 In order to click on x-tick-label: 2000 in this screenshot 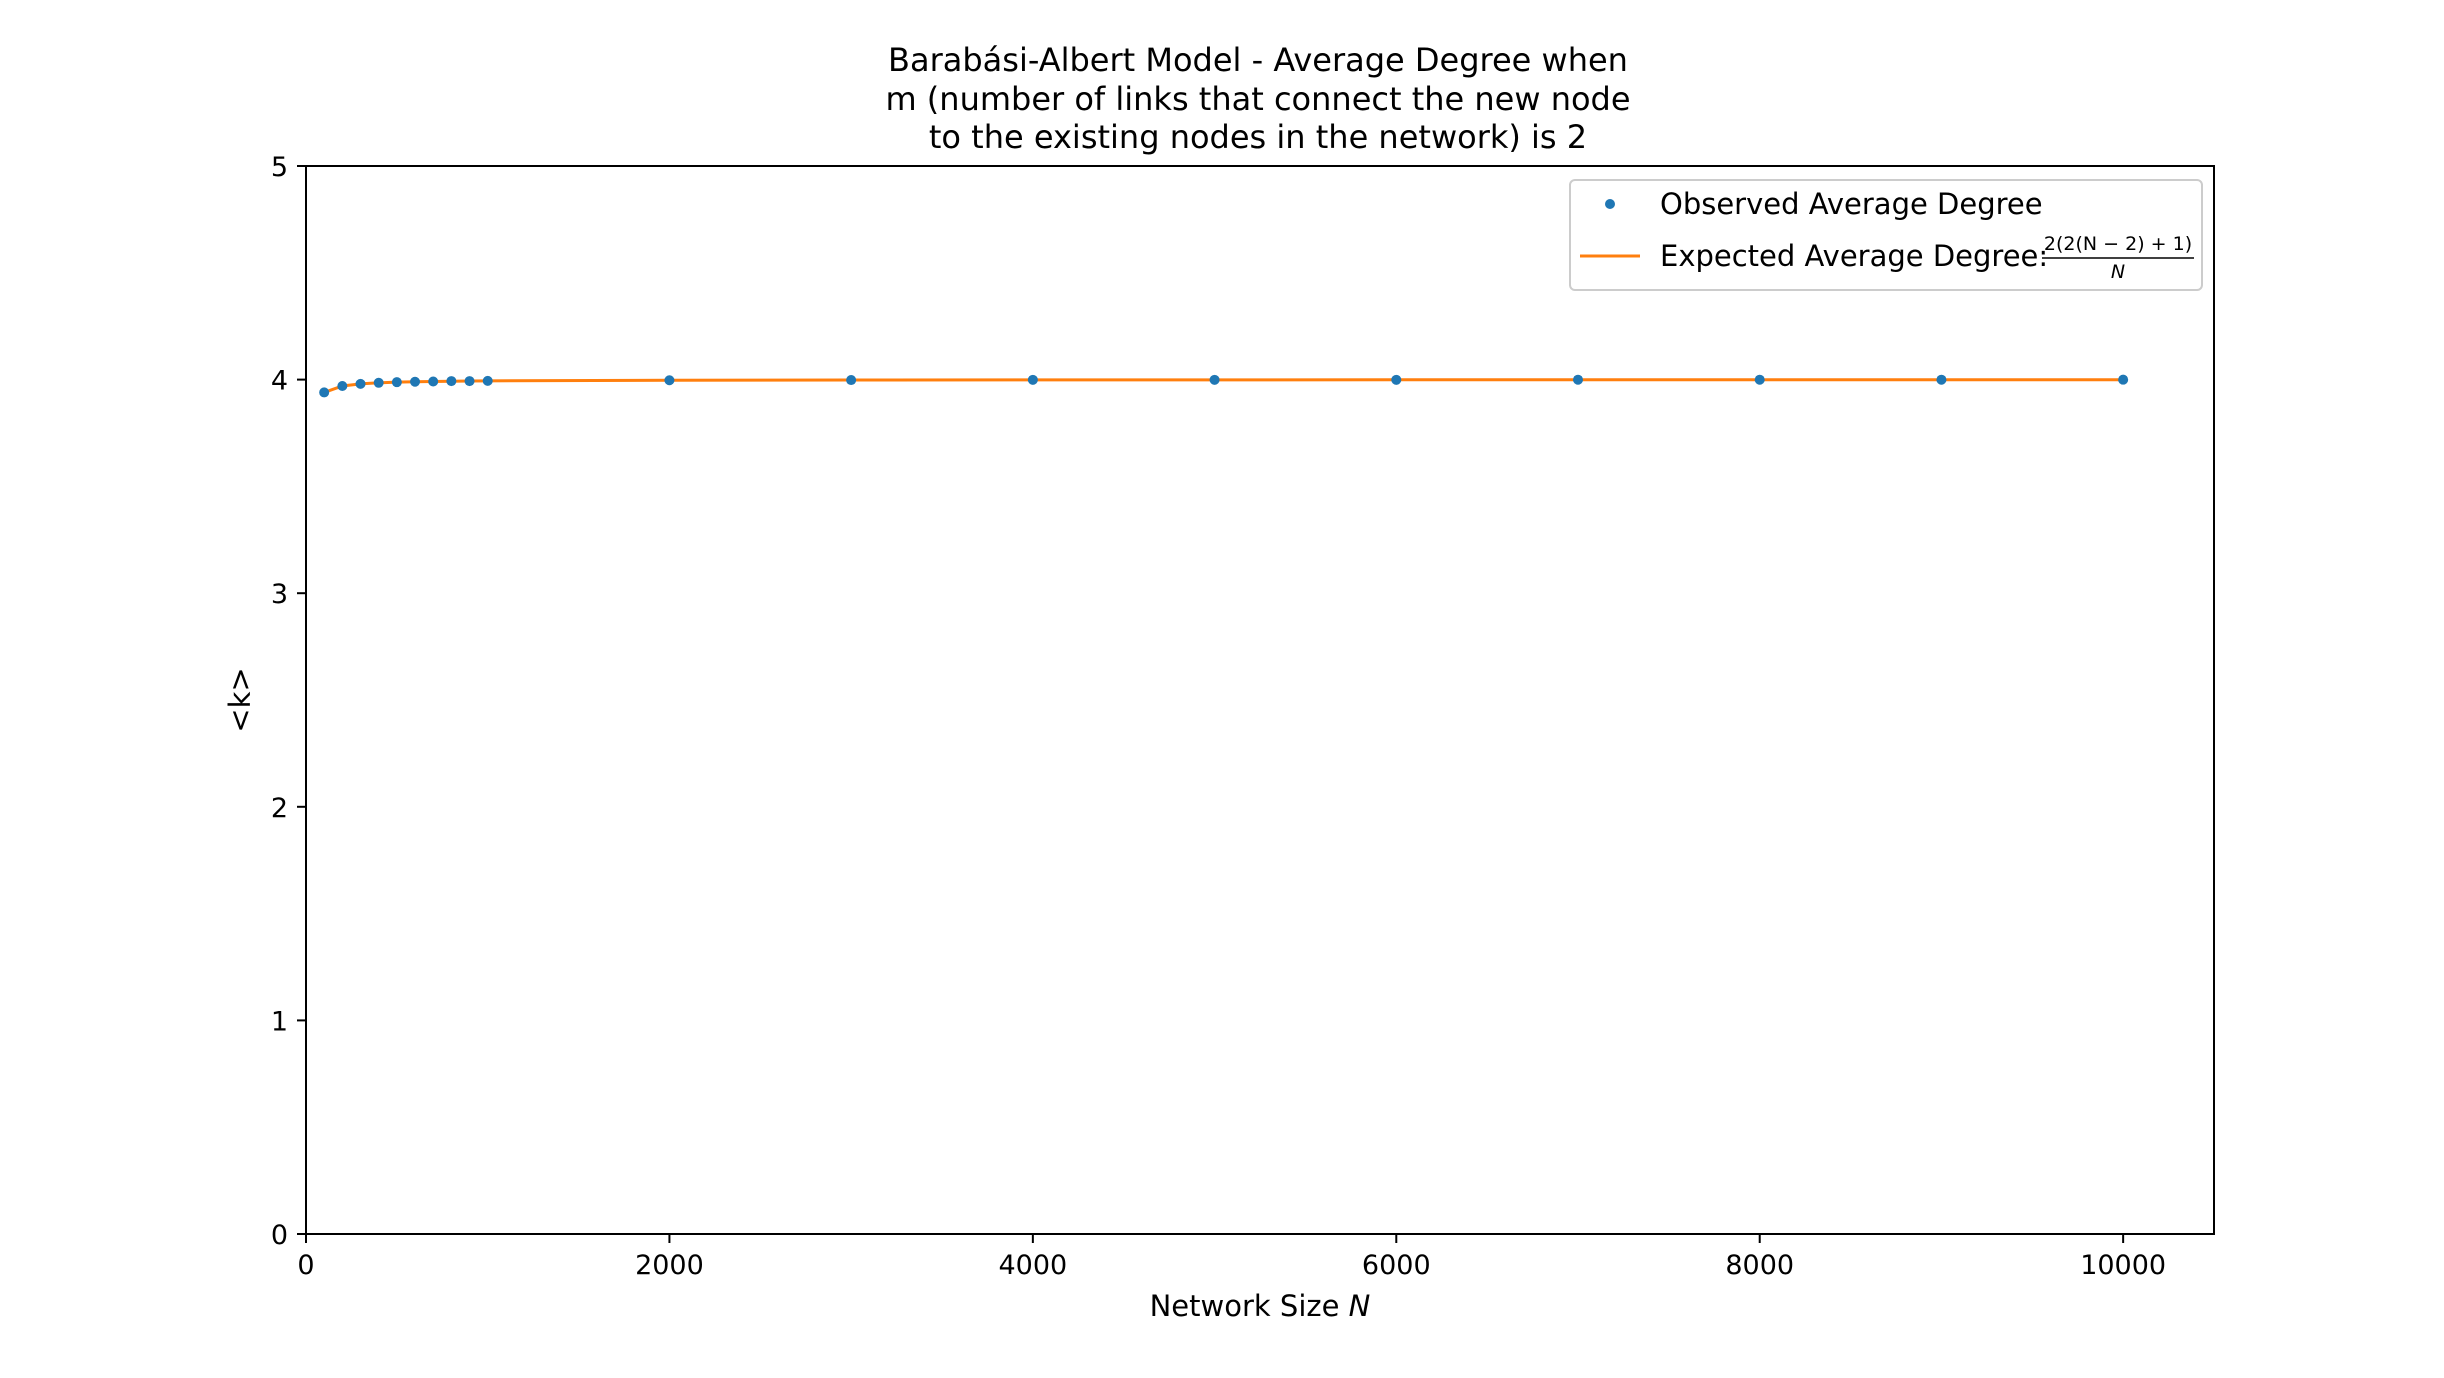, I will do `click(669, 1265)`.